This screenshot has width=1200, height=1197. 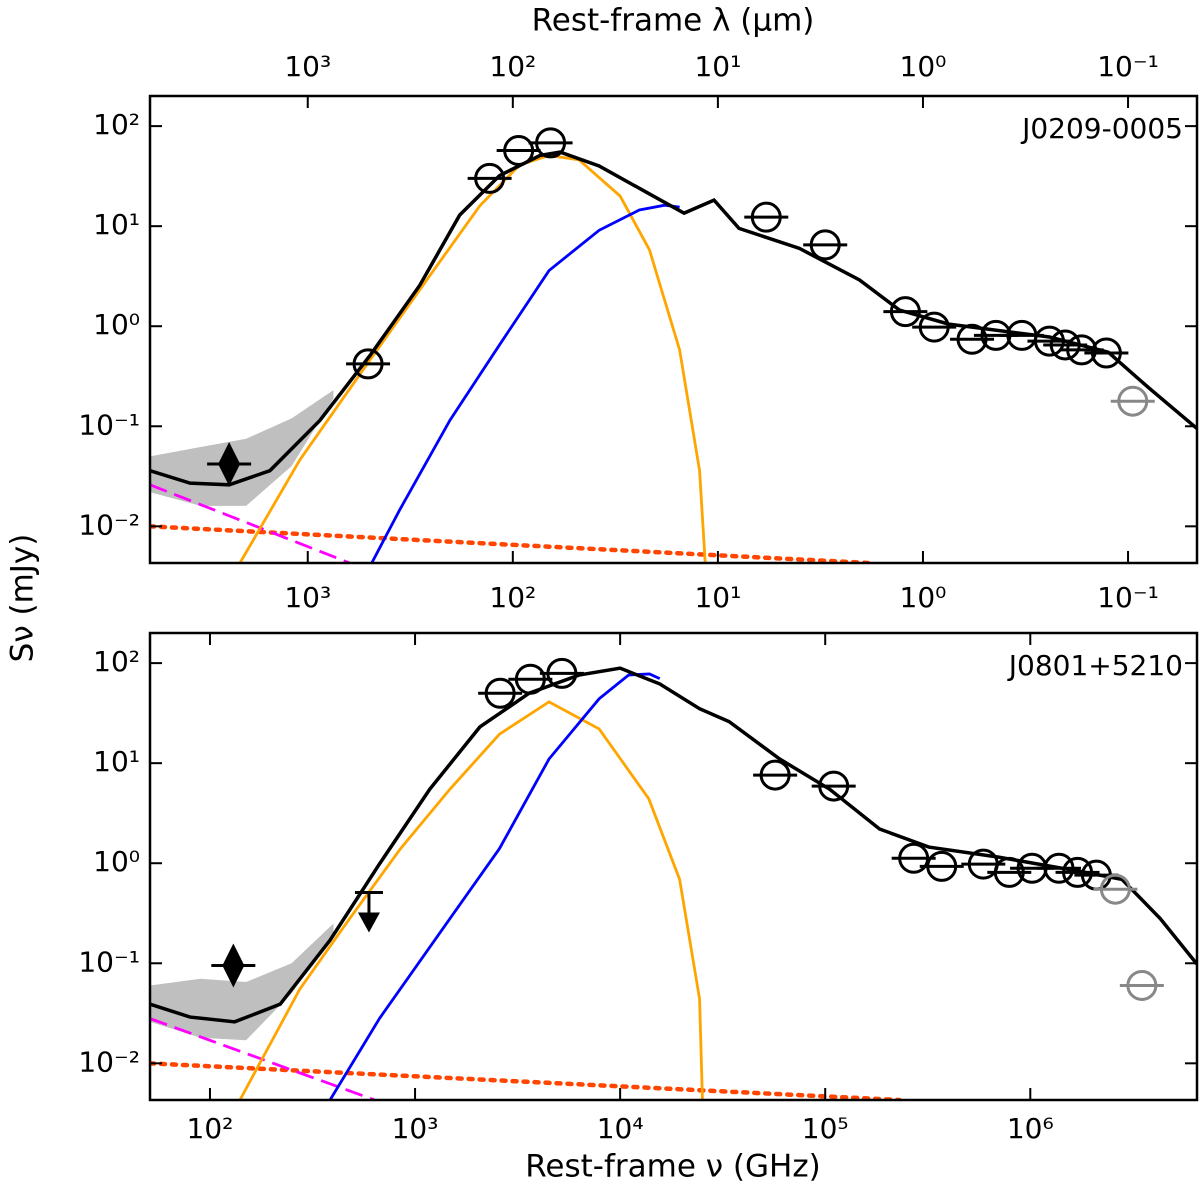 I want to click on x-tick-label: 10³, so click(x=415, y=1128).